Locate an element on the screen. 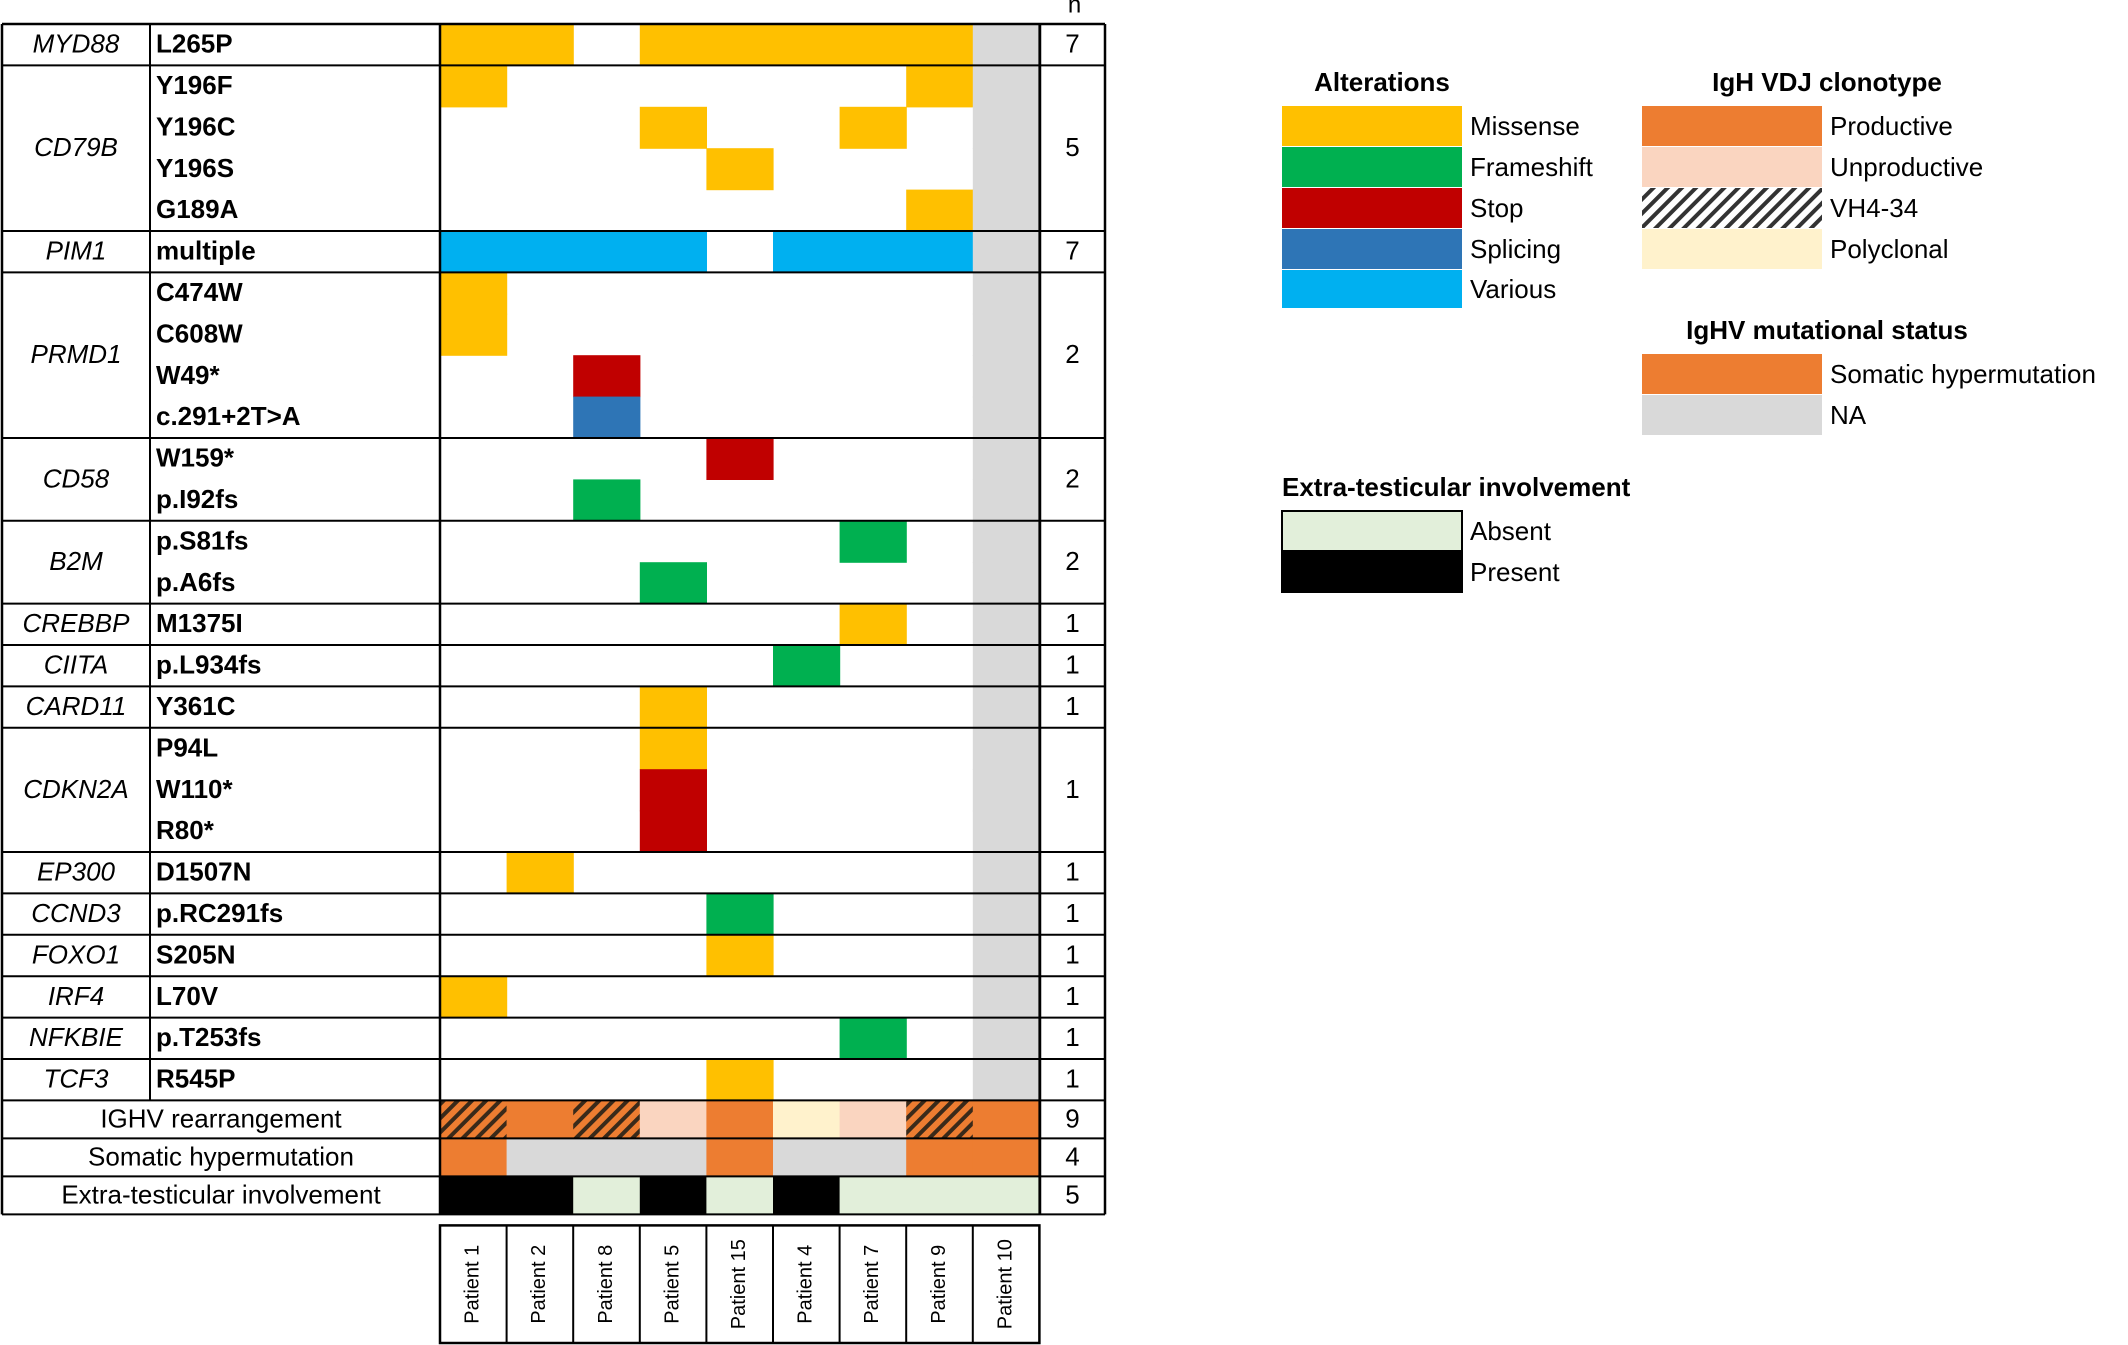  patient-label: Patient 4 is located at coordinates (806, 1284).